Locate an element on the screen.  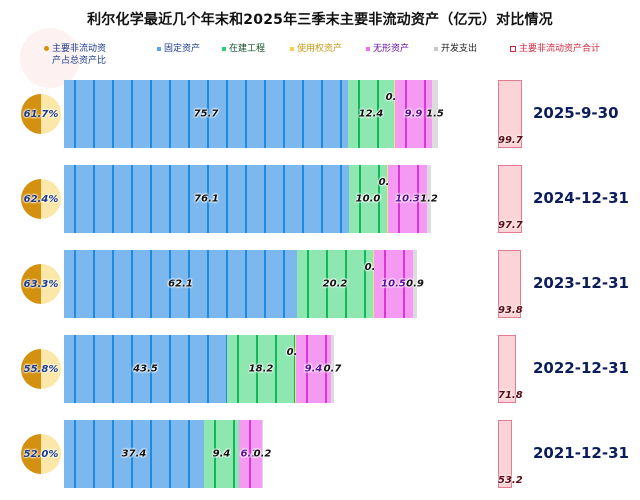
ratio-label: 61.7% is located at coordinates (41, 114).